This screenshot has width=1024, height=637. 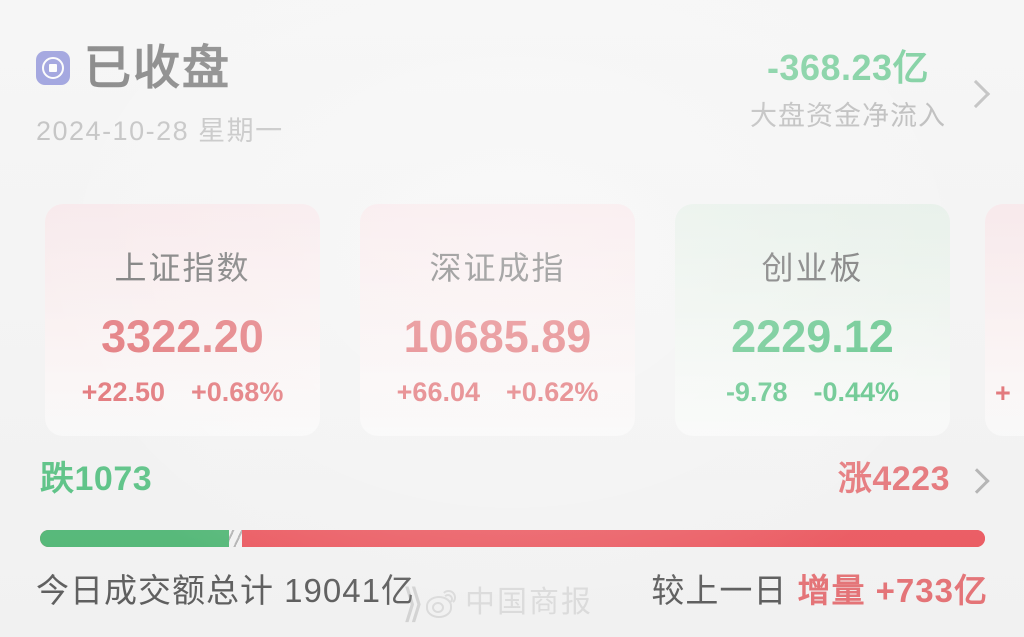 I want to click on index-card-value: 2229.12, so click(x=812, y=336).